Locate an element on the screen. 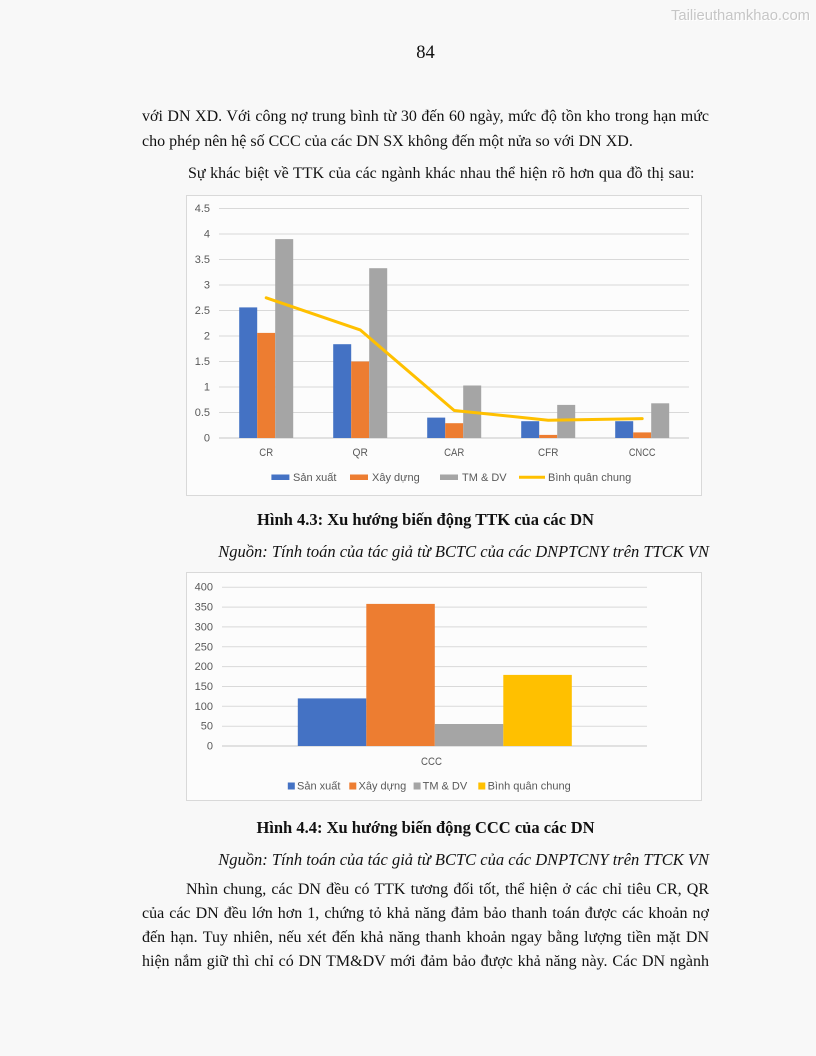 The width and height of the screenshot is (816, 1056). svg-text: 200 is located at coordinates (204, 667).